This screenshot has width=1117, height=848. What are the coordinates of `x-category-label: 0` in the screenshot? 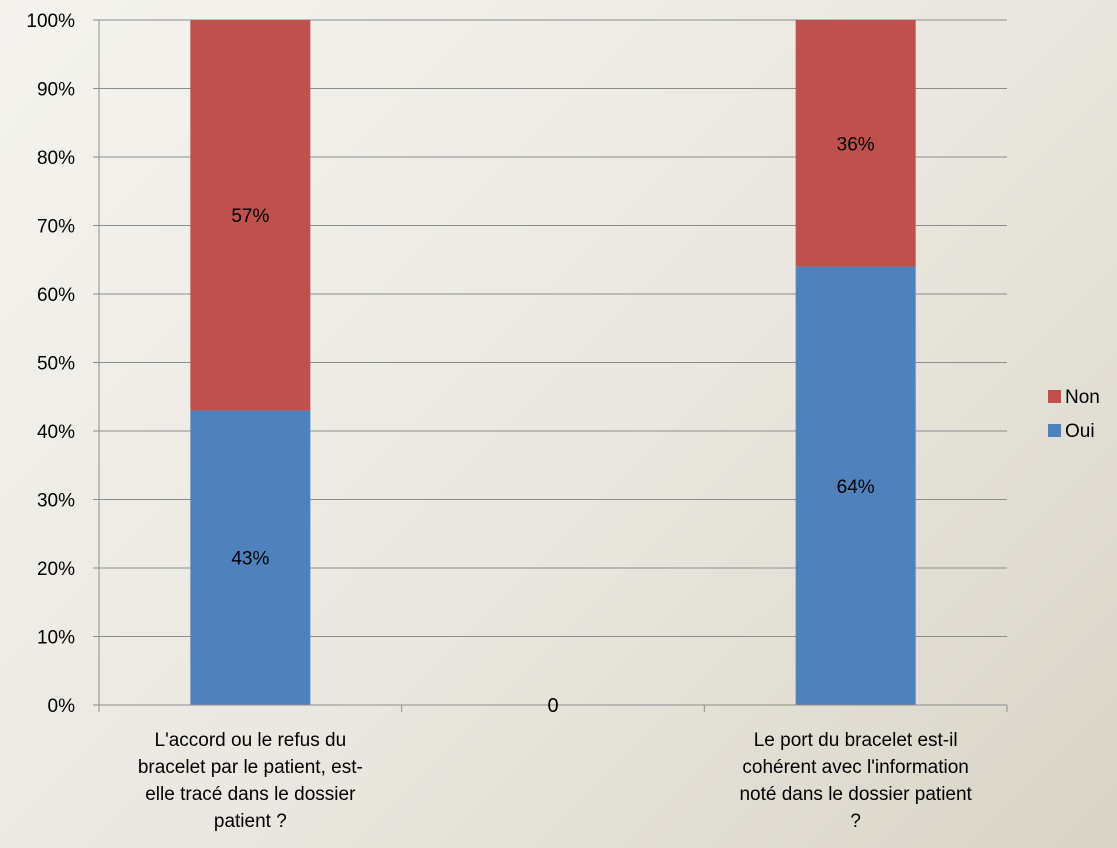 It's located at (553, 706).